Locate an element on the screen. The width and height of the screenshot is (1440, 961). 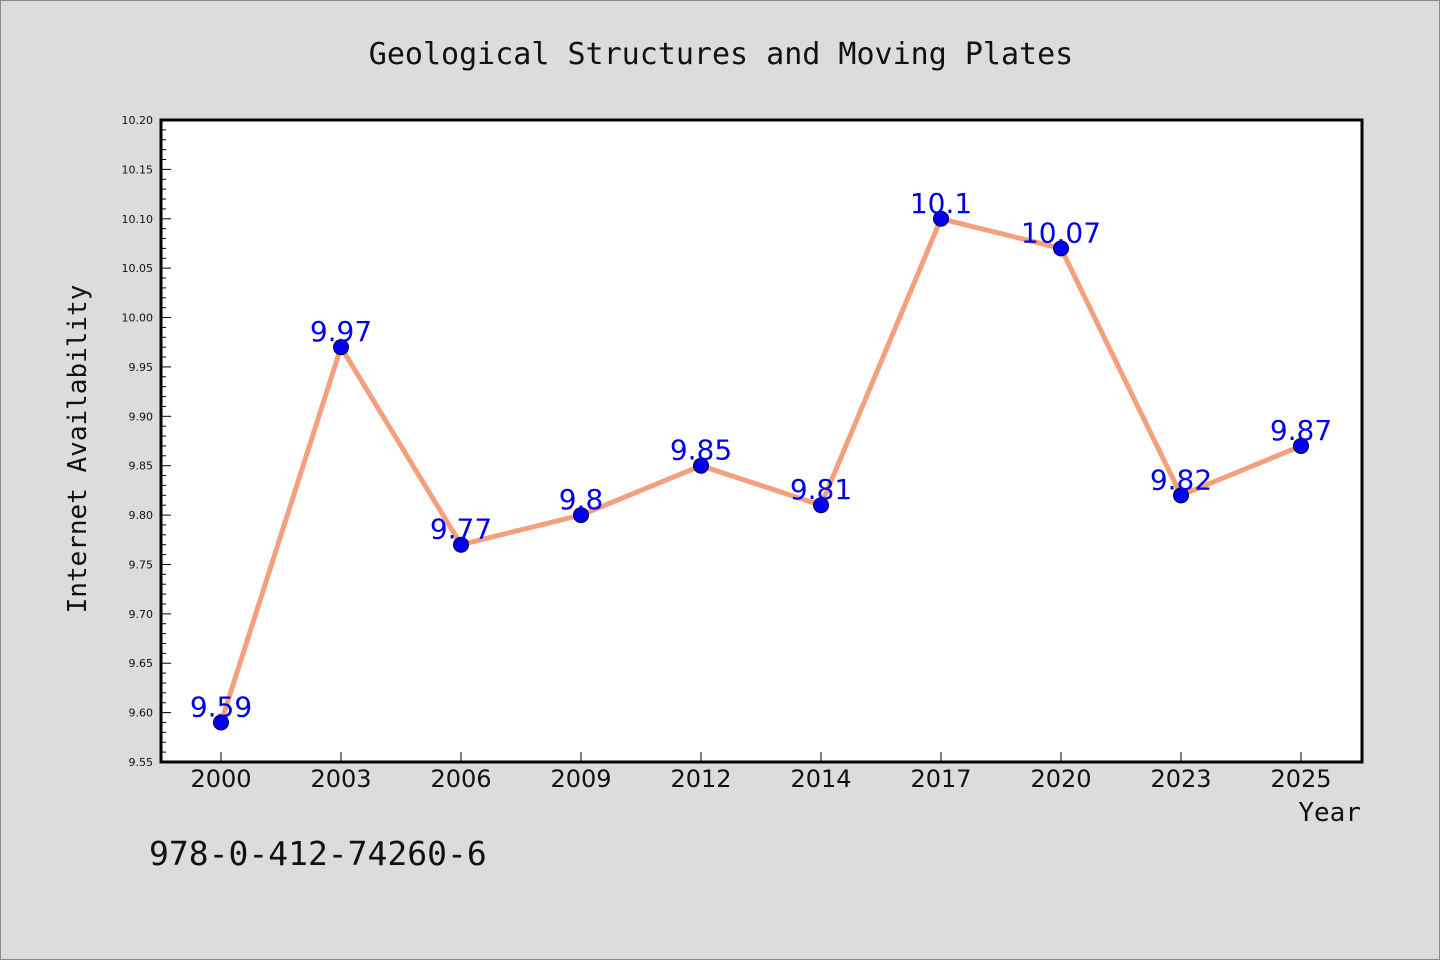
y-tick-label: 9.75 is located at coordinates (141, 564).